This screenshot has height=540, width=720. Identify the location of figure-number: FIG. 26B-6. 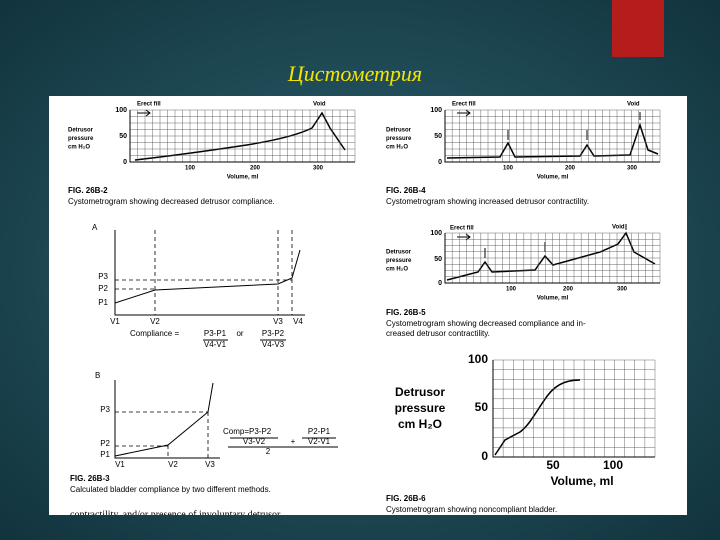
(406, 498).